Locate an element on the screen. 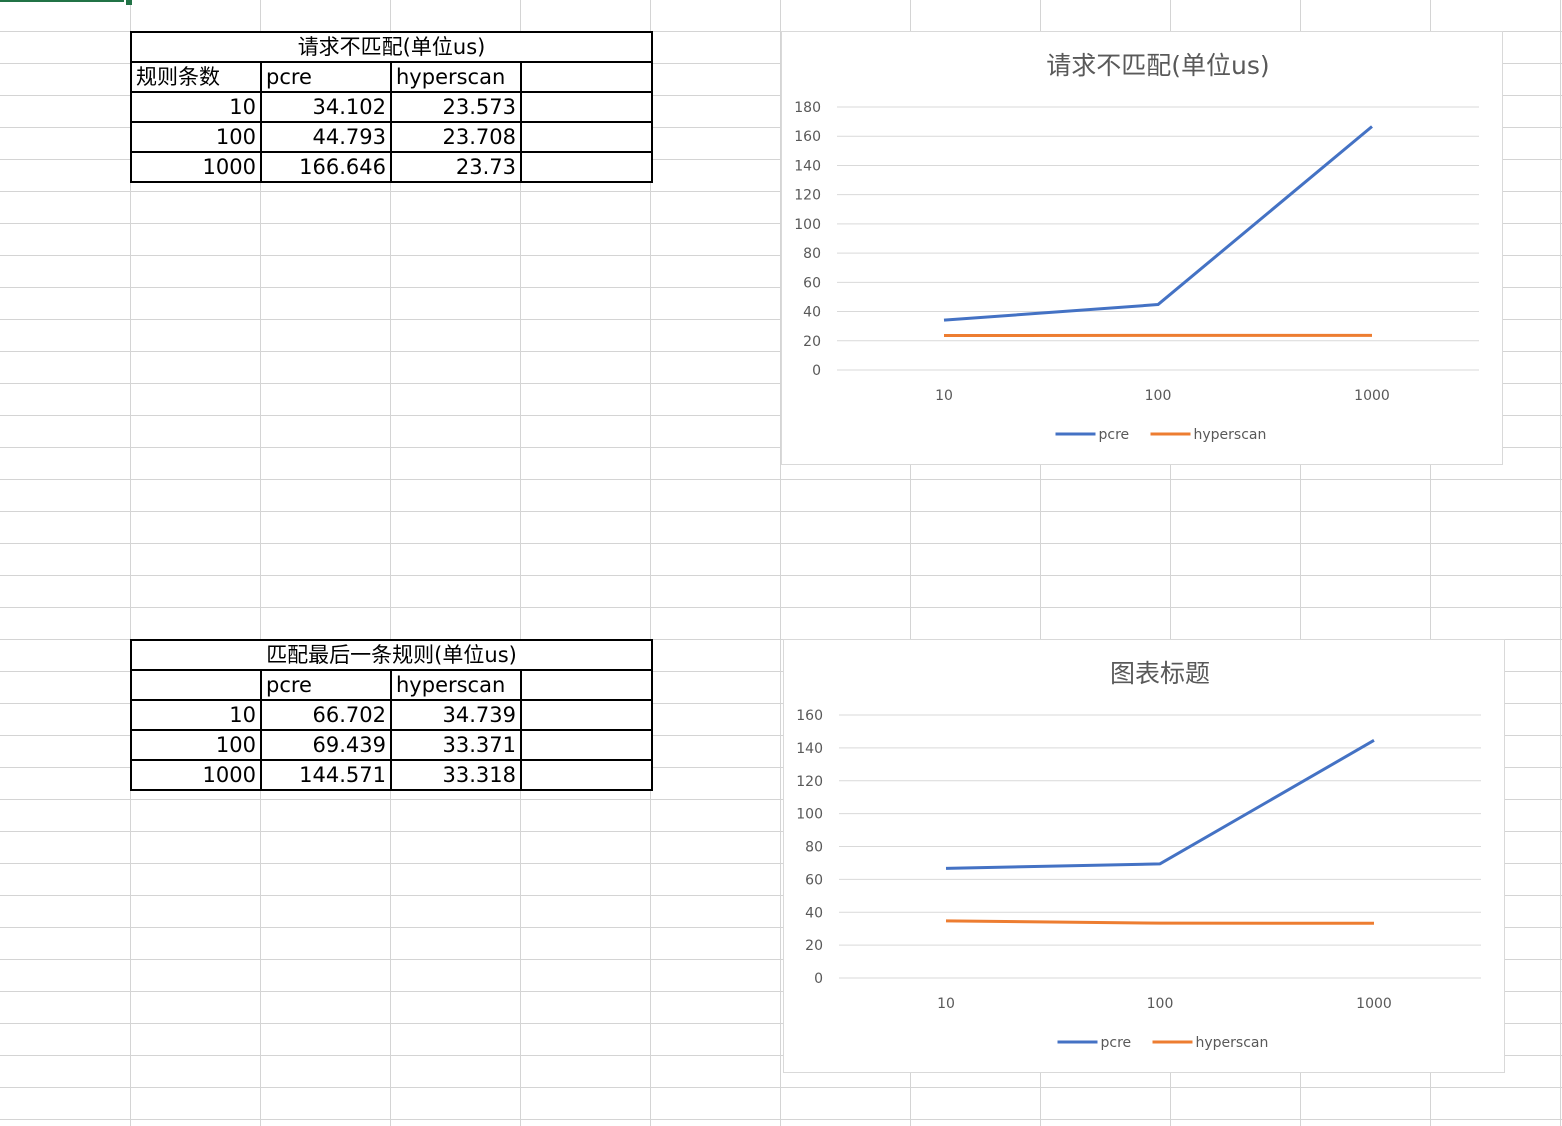  hyperscan-cell: 23.708 is located at coordinates (456, 137).